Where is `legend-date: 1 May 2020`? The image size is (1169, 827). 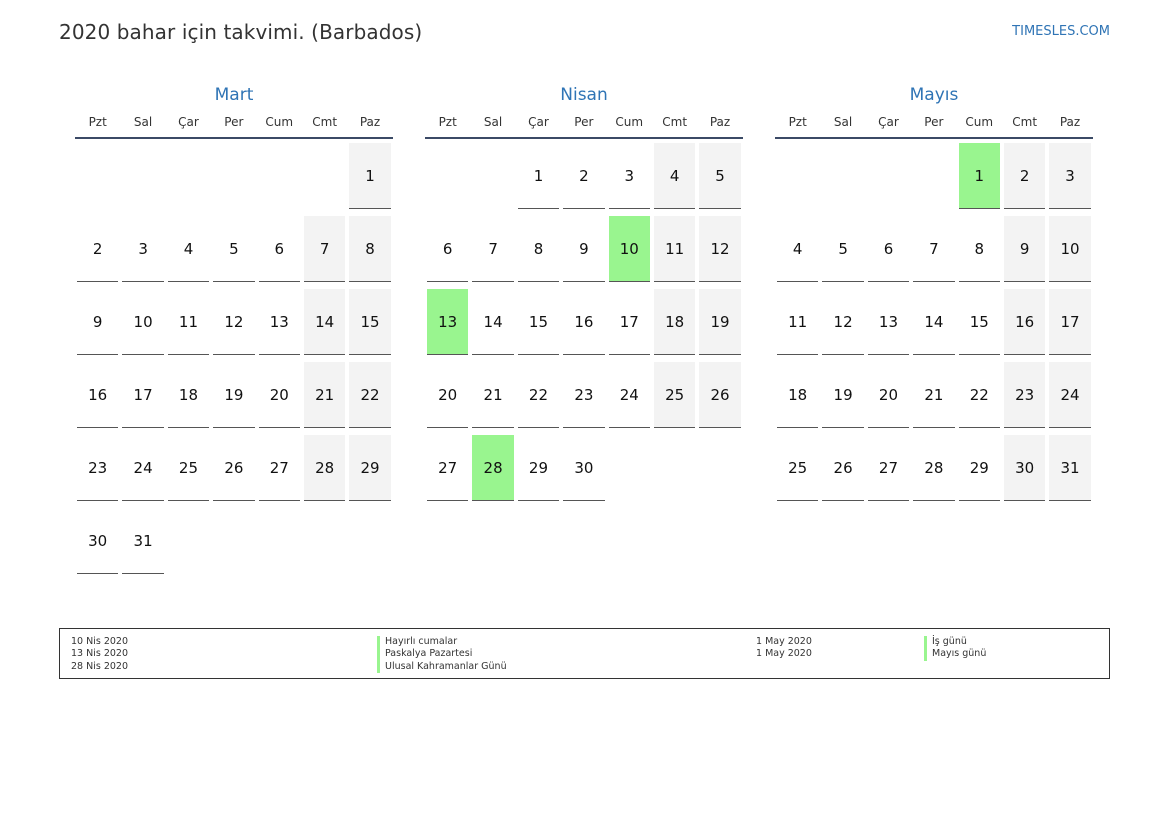 legend-date: 1 May 2020 is located at coordinates (784, 654).